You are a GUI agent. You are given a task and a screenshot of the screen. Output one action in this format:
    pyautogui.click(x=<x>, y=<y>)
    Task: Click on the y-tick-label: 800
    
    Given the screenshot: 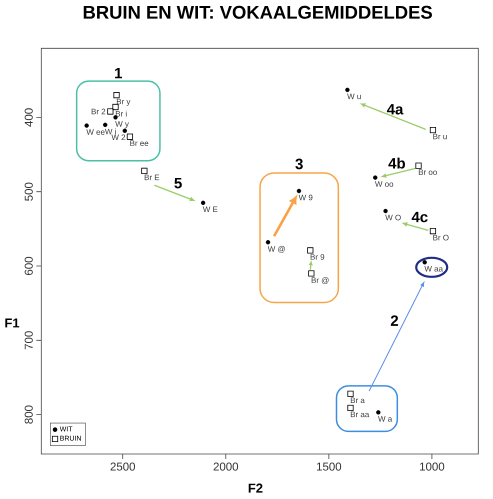 What is the action you would take?
    pyautogui.click(x=28, y=415)
    